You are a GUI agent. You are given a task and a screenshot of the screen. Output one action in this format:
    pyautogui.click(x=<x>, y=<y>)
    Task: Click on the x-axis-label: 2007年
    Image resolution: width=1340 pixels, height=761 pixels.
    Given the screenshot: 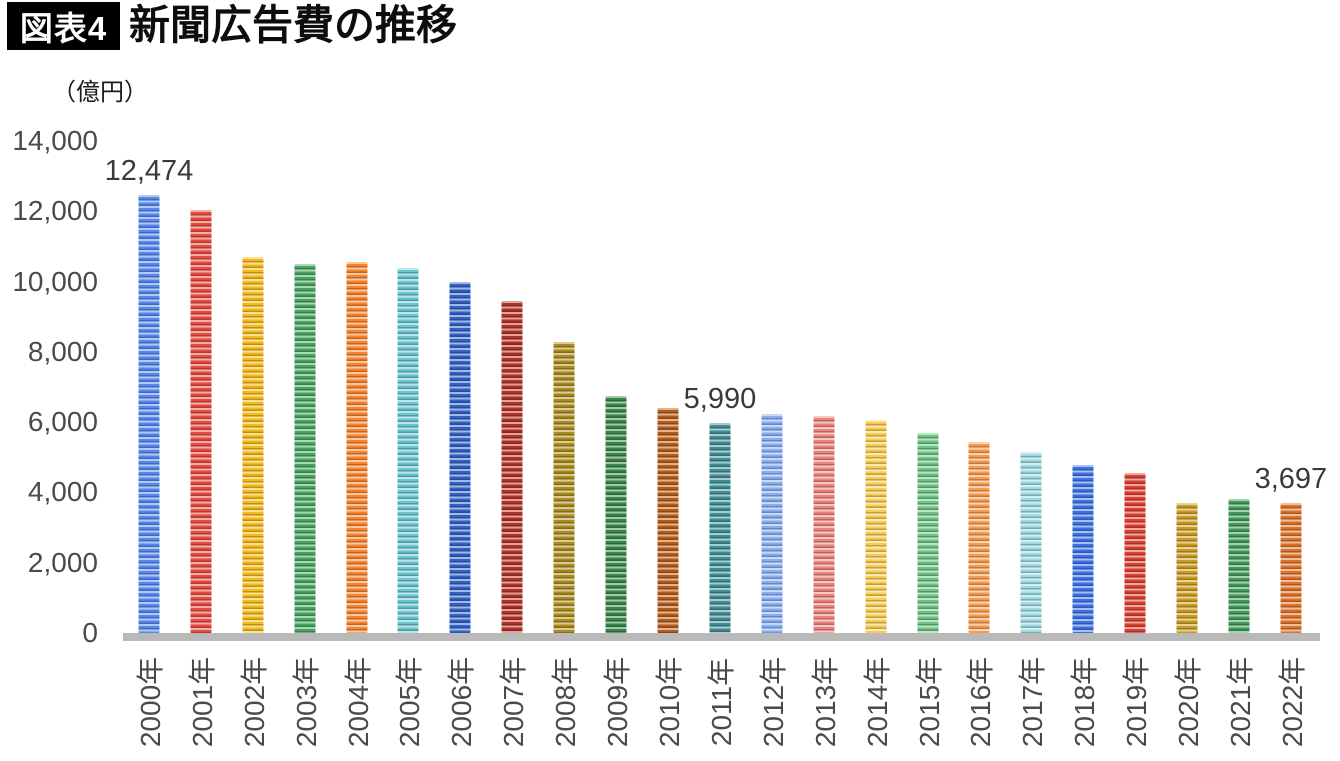 What is the action you would take?
    pyautogui.click(x=514, y=702)
    